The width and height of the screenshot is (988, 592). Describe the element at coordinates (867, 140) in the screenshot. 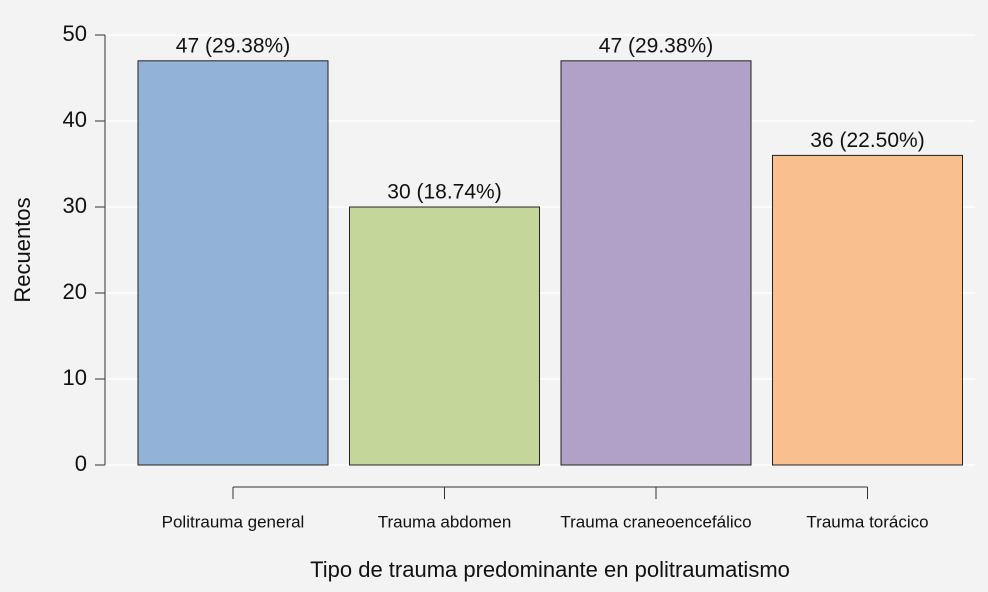

I see `data-label: 36 (22.50%)` at that location.